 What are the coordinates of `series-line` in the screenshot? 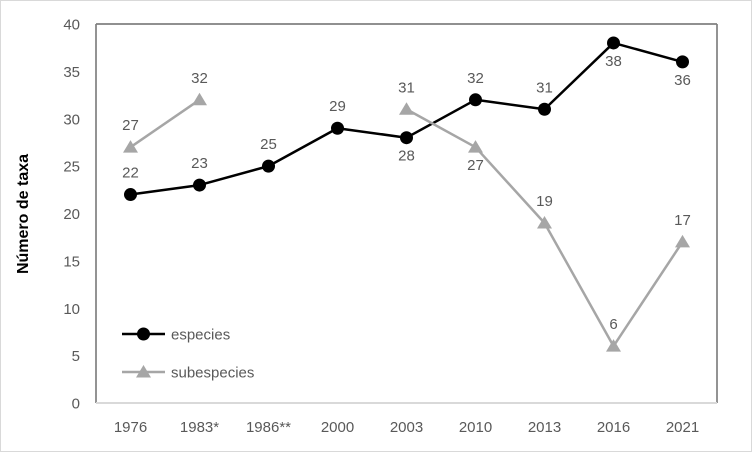 It's located at (165, 123).